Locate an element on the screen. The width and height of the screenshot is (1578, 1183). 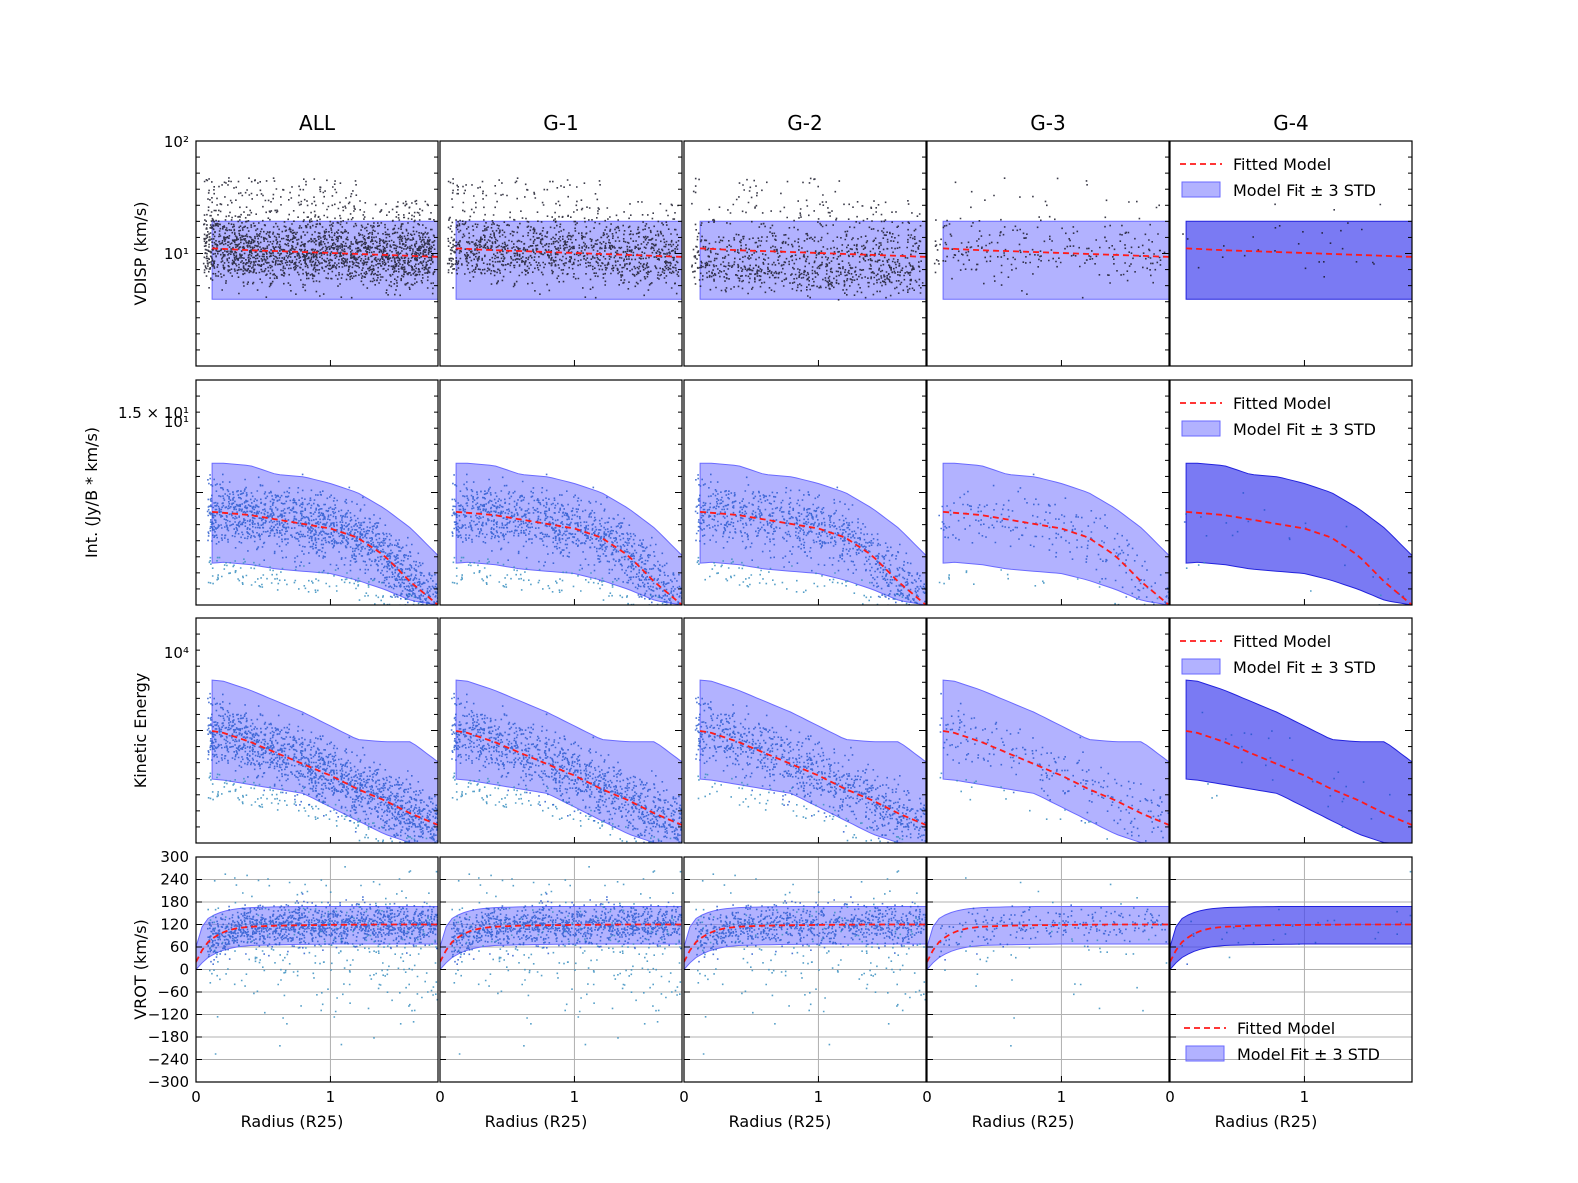
panel-vdisp-all is located at coordinates (317, 253).